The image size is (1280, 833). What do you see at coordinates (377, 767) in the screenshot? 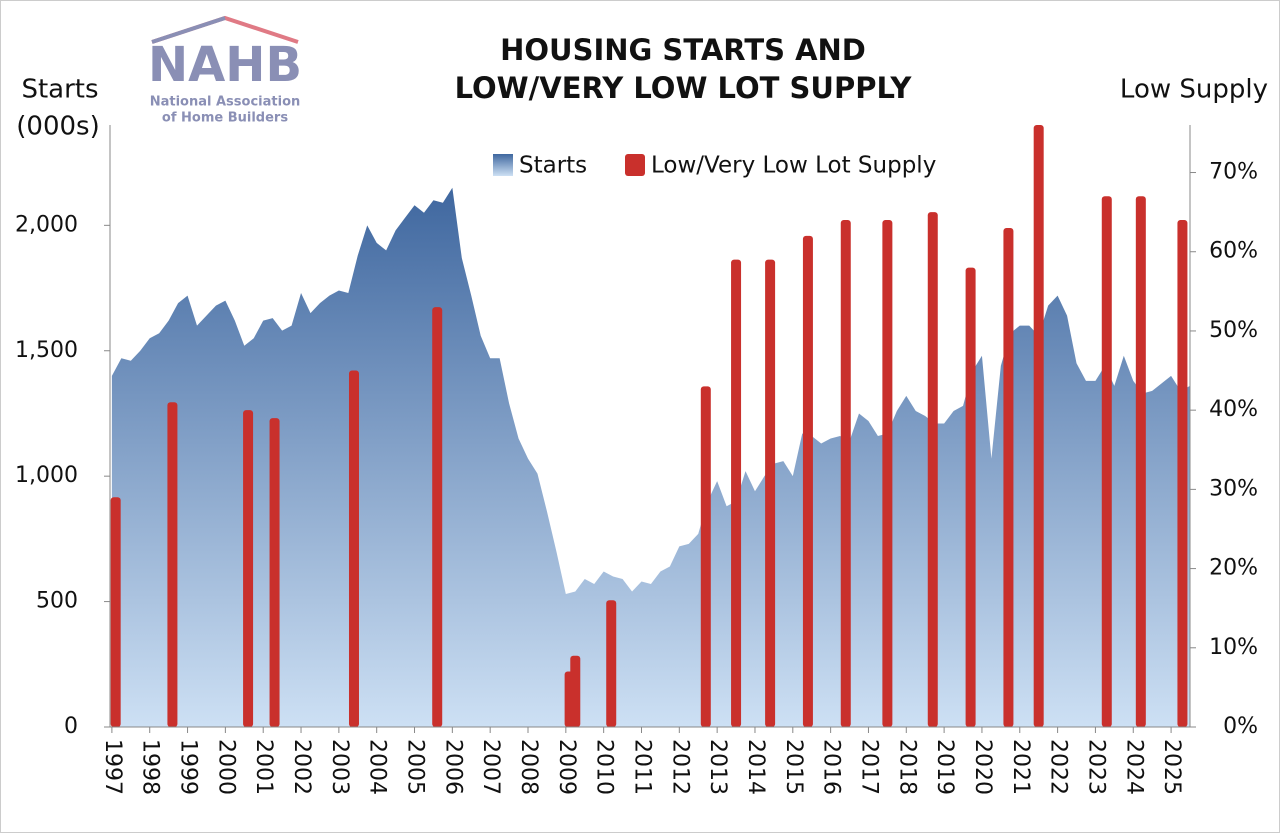
I see `x-tick-label: 2004` at bounding box center [377, 767].